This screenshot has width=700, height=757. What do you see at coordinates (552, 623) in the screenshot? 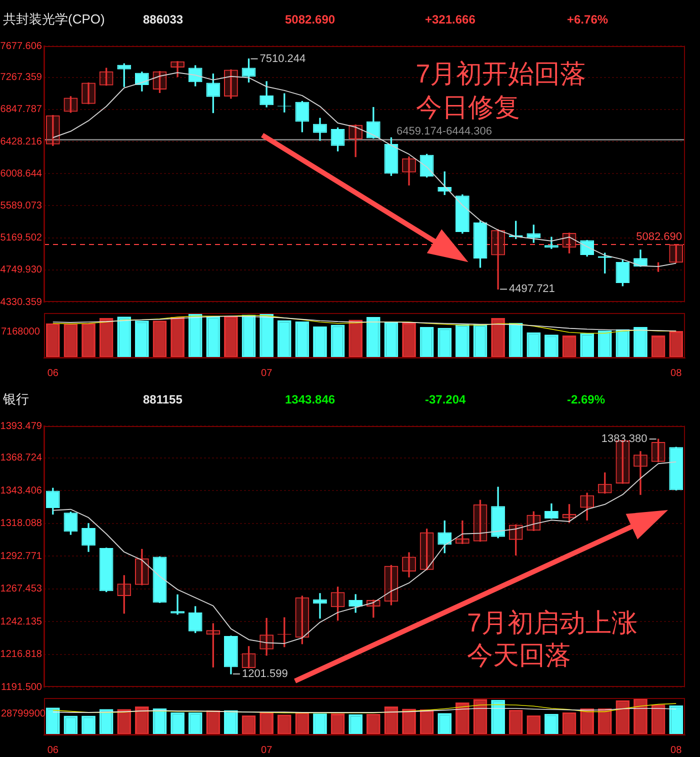
I see `annotation: 7月初启动上涨` at bounding box center [552, 623].